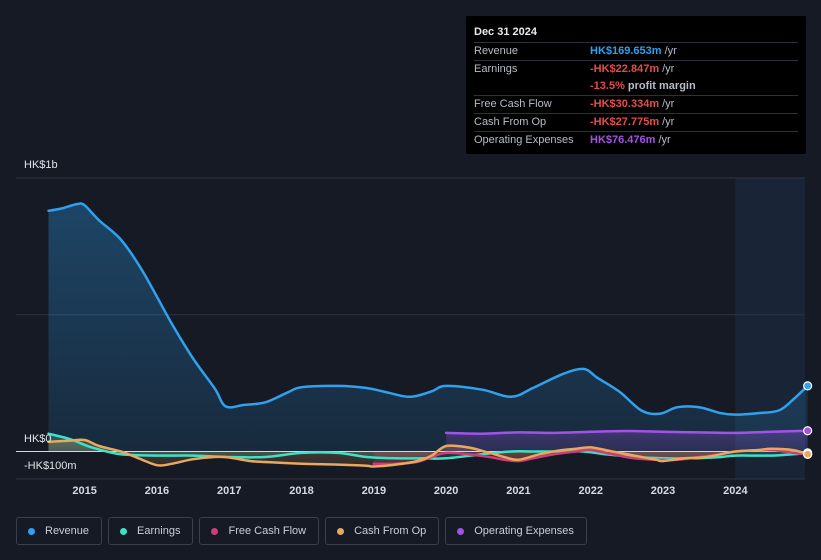 This screenshot has width=821, height=560. Describe the element at coordinates (663, 491) in the screenshot. I see `x-tick-label: 2023` at that location.